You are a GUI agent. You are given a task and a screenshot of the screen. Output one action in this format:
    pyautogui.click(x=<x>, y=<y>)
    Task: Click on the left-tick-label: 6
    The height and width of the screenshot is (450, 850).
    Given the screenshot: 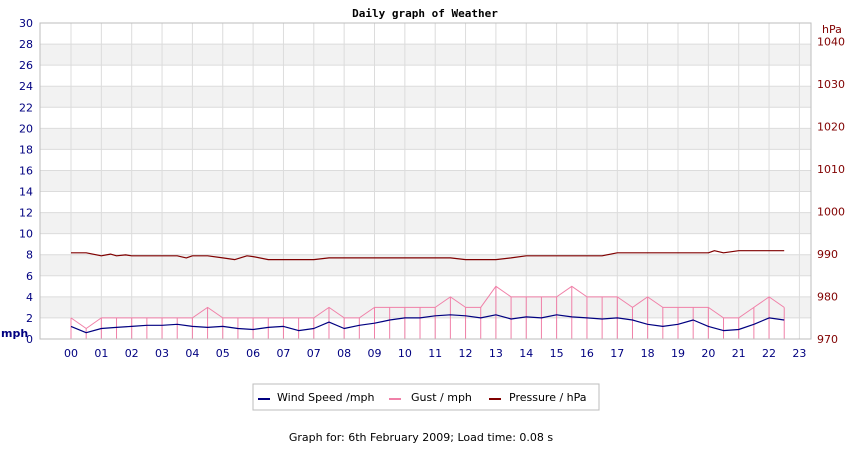 What is the action you would take?
    pyautogui.click(x=29, y=276)
    